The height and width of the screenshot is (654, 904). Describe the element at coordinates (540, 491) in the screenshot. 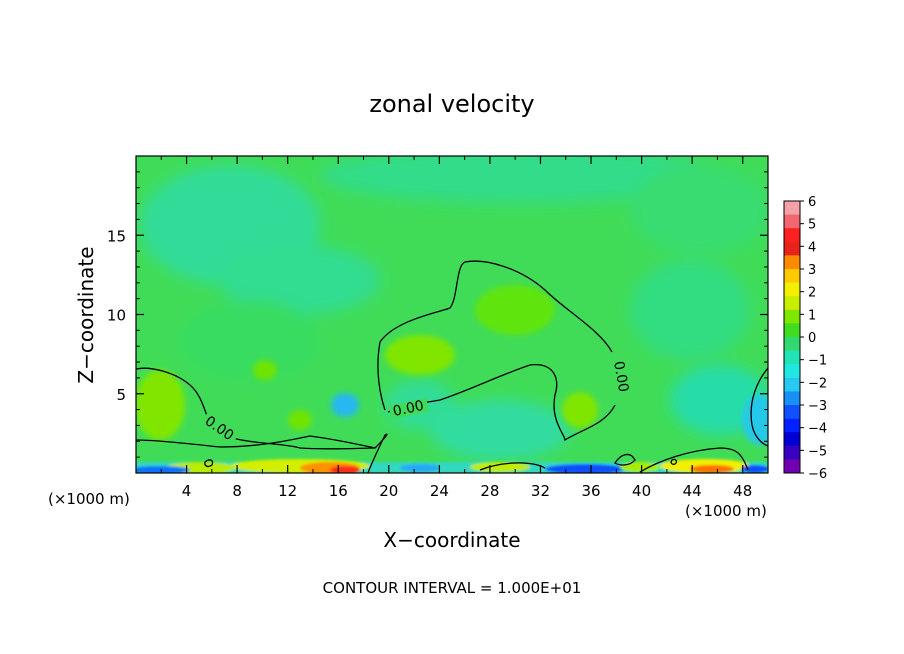

I see `x-tick-label: 32` at that location.